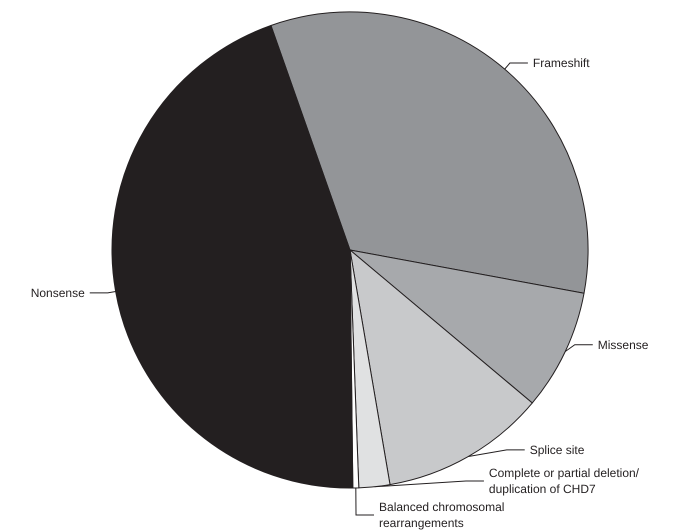  Describe the element at coordinates (564, 481) in the screenshot. I see `slice-label: Complete or partial deletion/duplication of CHD7` at that location.